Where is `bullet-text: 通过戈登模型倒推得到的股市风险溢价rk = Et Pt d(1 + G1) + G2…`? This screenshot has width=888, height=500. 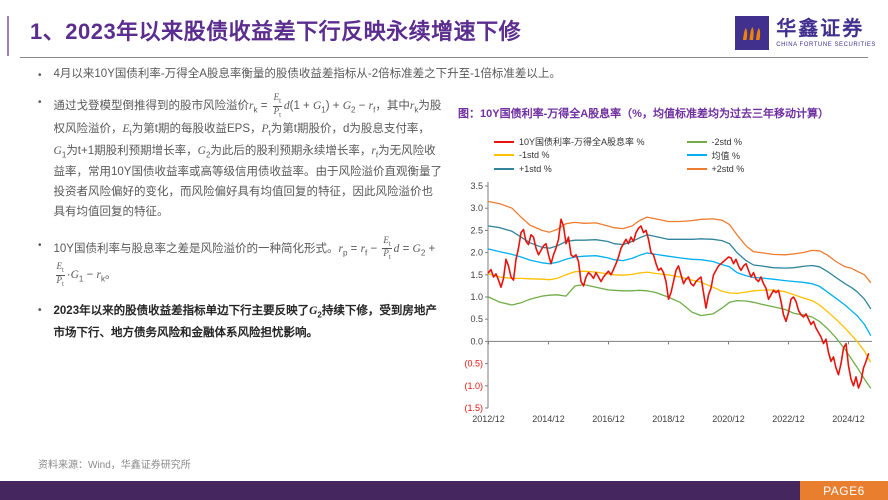
bullet-text: 通过戈登模型倒推得到的股市风险溢价rk = Et Pt d(1 + G1) + G2… is located at coordinates (247, 155).